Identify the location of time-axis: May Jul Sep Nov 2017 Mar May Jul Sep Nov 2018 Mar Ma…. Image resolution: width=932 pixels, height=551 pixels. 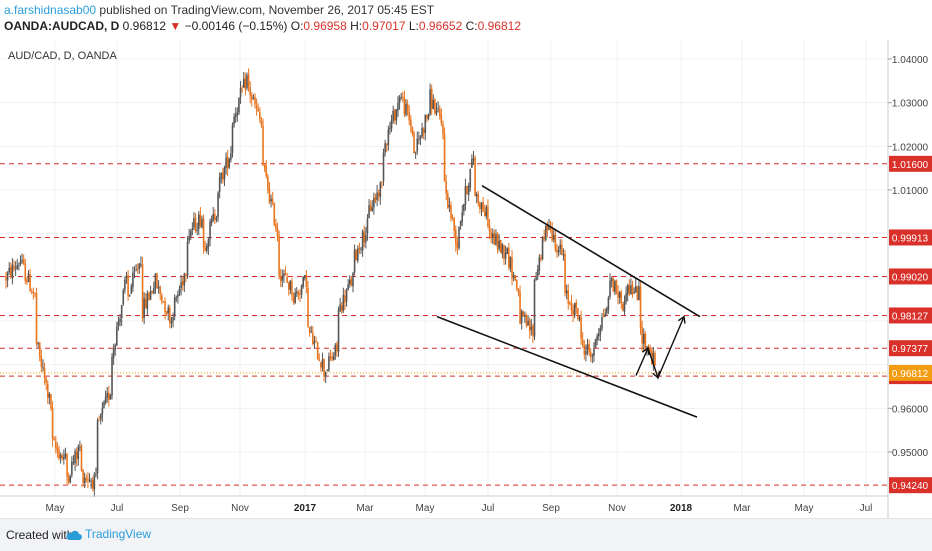
(459, 508).